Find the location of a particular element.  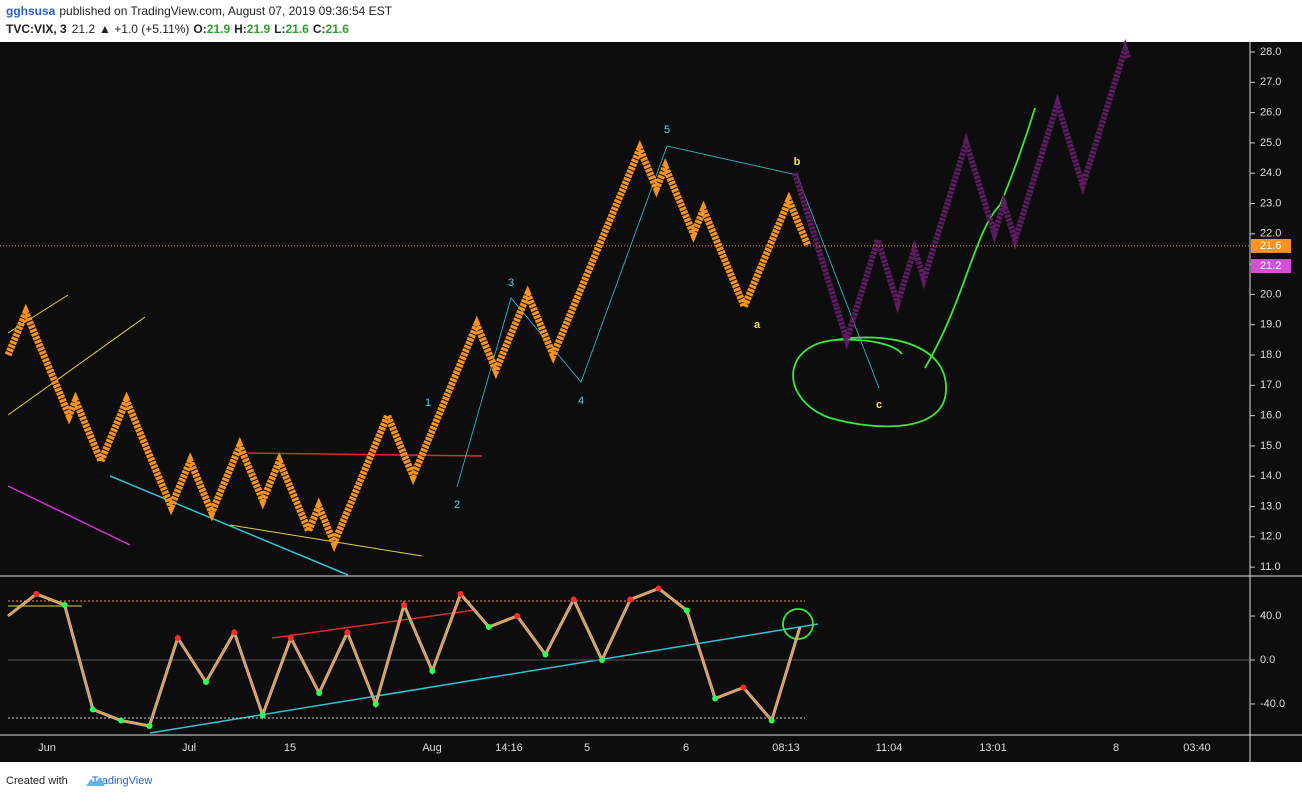

ohlc-label: C: is located at coordinates (319, 29).